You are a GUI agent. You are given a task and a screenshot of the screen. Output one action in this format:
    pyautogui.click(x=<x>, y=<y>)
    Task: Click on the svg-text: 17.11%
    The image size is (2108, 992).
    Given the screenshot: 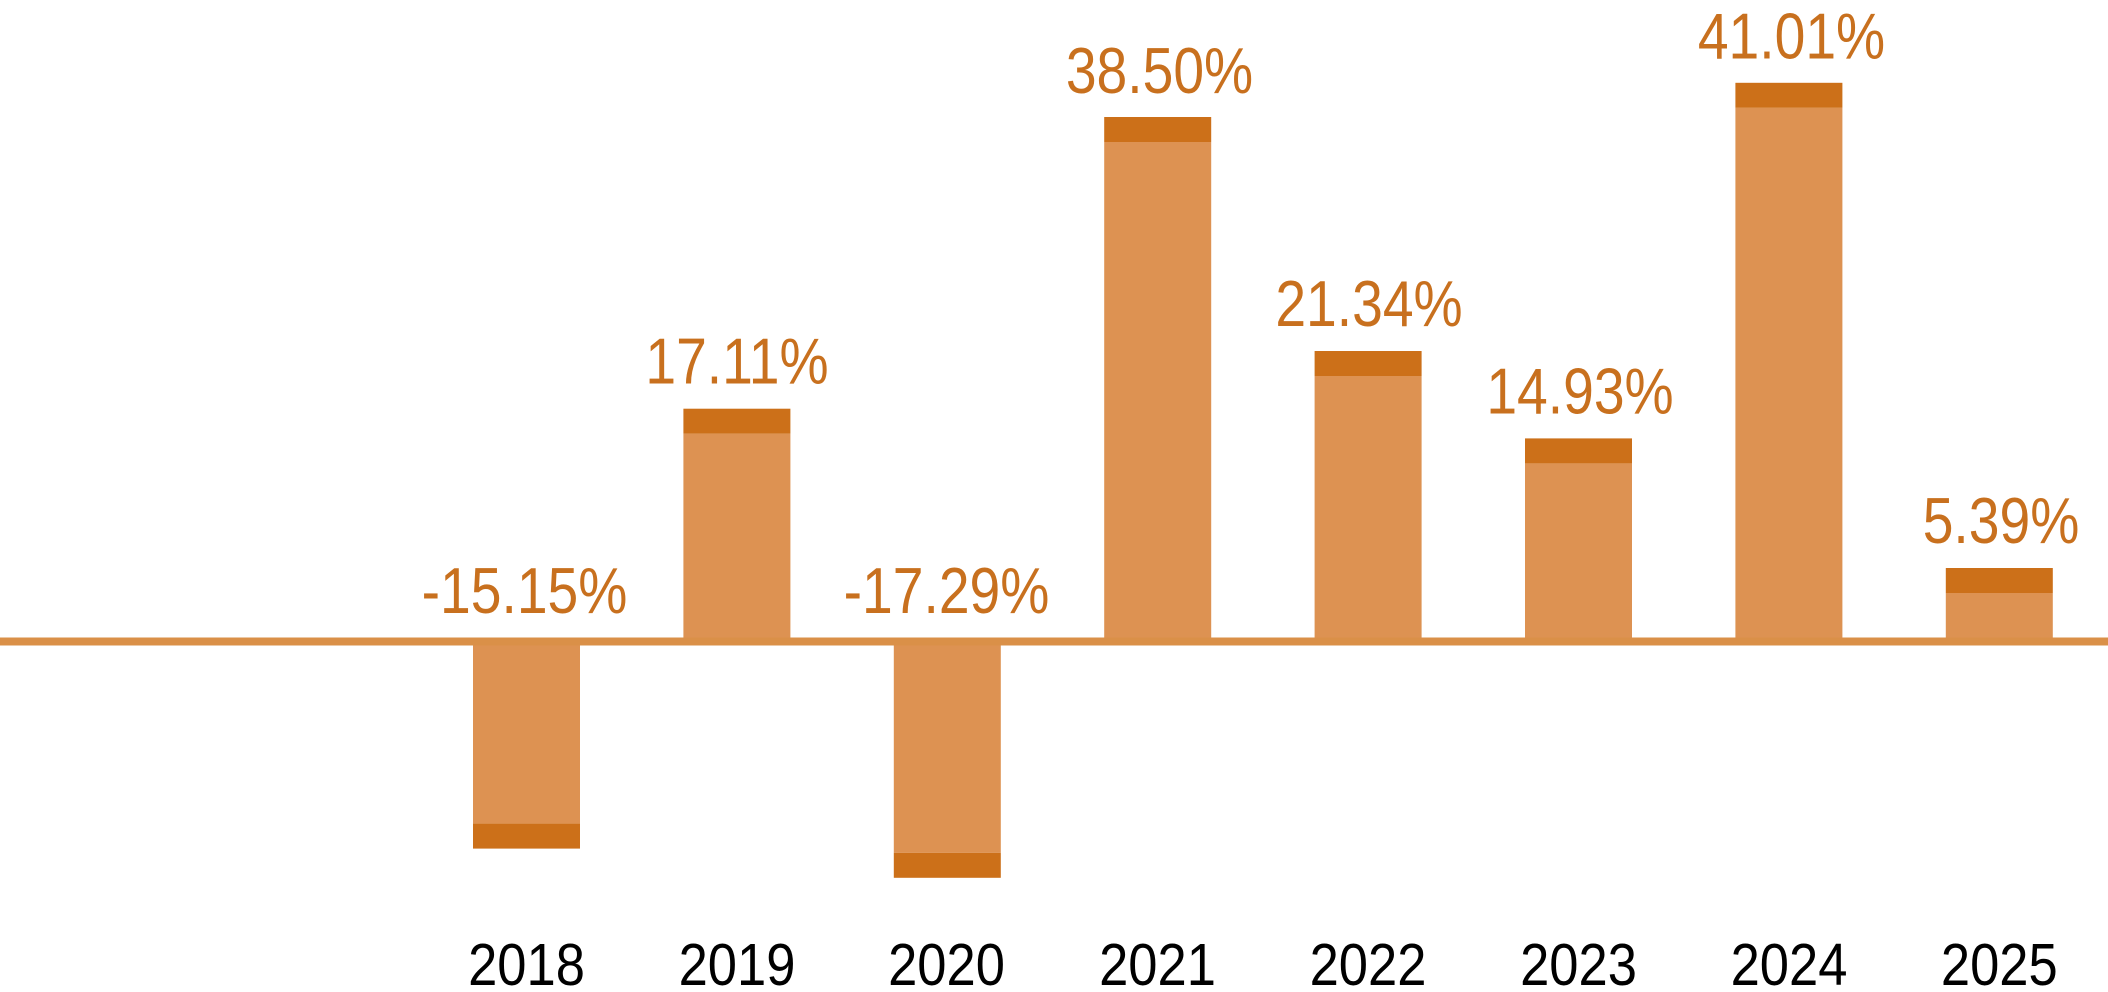 What is the action you would take?
    pyautogui.click(x=736, y=360)
    